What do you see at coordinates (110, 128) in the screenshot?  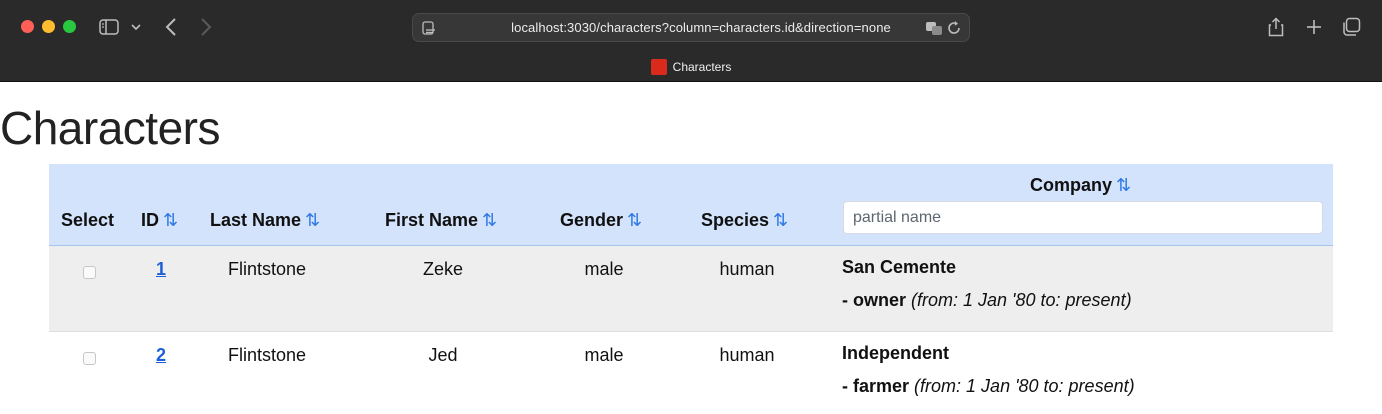 I see `page-title: Characters` at bounding box center [110, 128].